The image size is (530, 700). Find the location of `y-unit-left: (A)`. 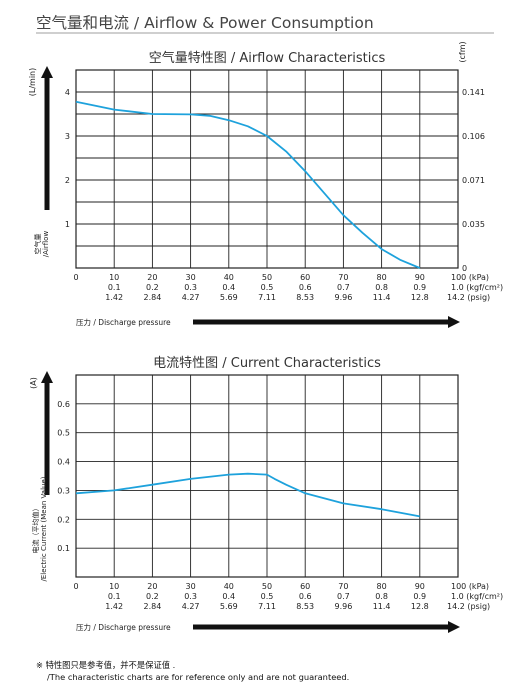

y-unit-left: (A) is located at coordinates (33, 383).